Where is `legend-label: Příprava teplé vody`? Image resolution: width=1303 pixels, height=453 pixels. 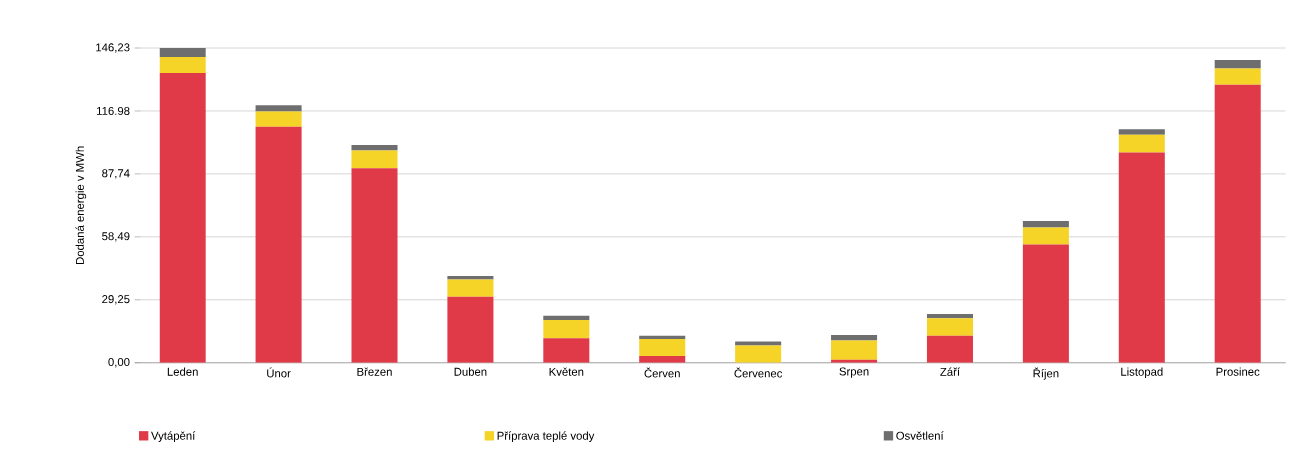
legend-label: Příprava teplé vody is located at coordinates (546, 436).